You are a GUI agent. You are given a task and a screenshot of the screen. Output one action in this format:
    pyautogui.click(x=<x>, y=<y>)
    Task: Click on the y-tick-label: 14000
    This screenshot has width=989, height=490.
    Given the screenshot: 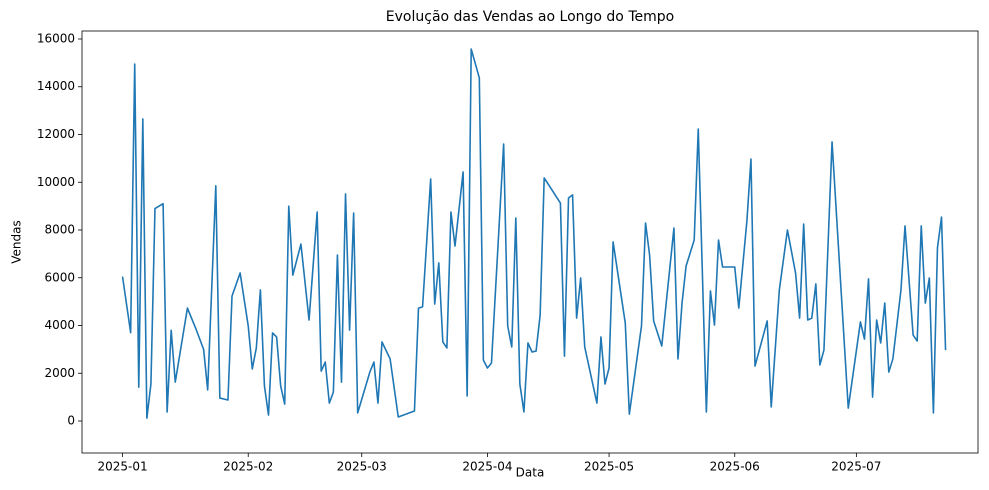 What is the action you would take?
    pyautogui.click(x=56, y=86)
    